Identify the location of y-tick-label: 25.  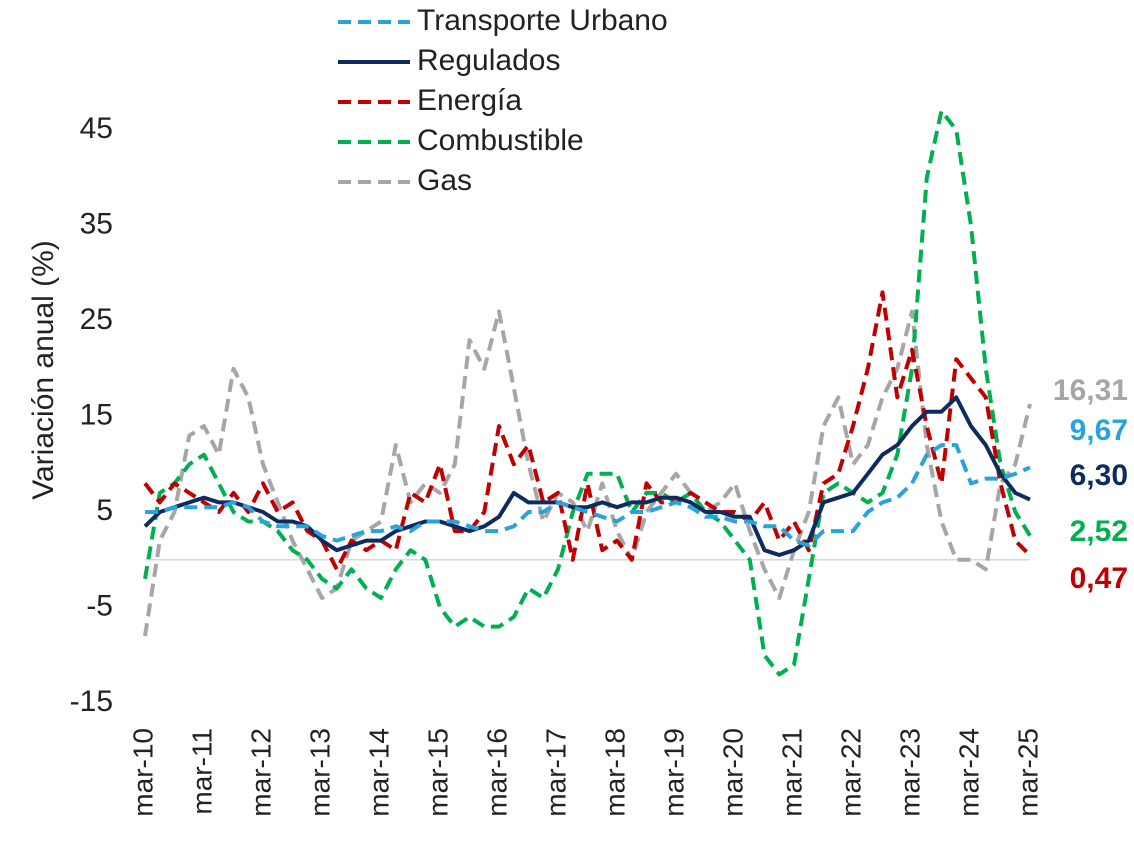
(96, 319).